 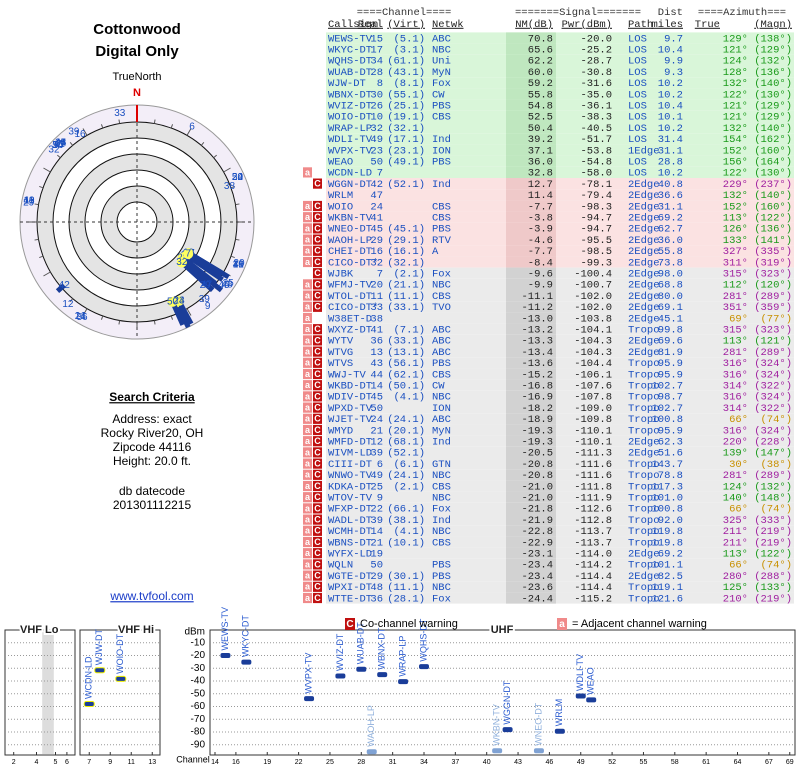 What do you see at coordinates (735, 185) in the screenshot?
I see `cell-az: 229°` at bounding box center [735, 185].